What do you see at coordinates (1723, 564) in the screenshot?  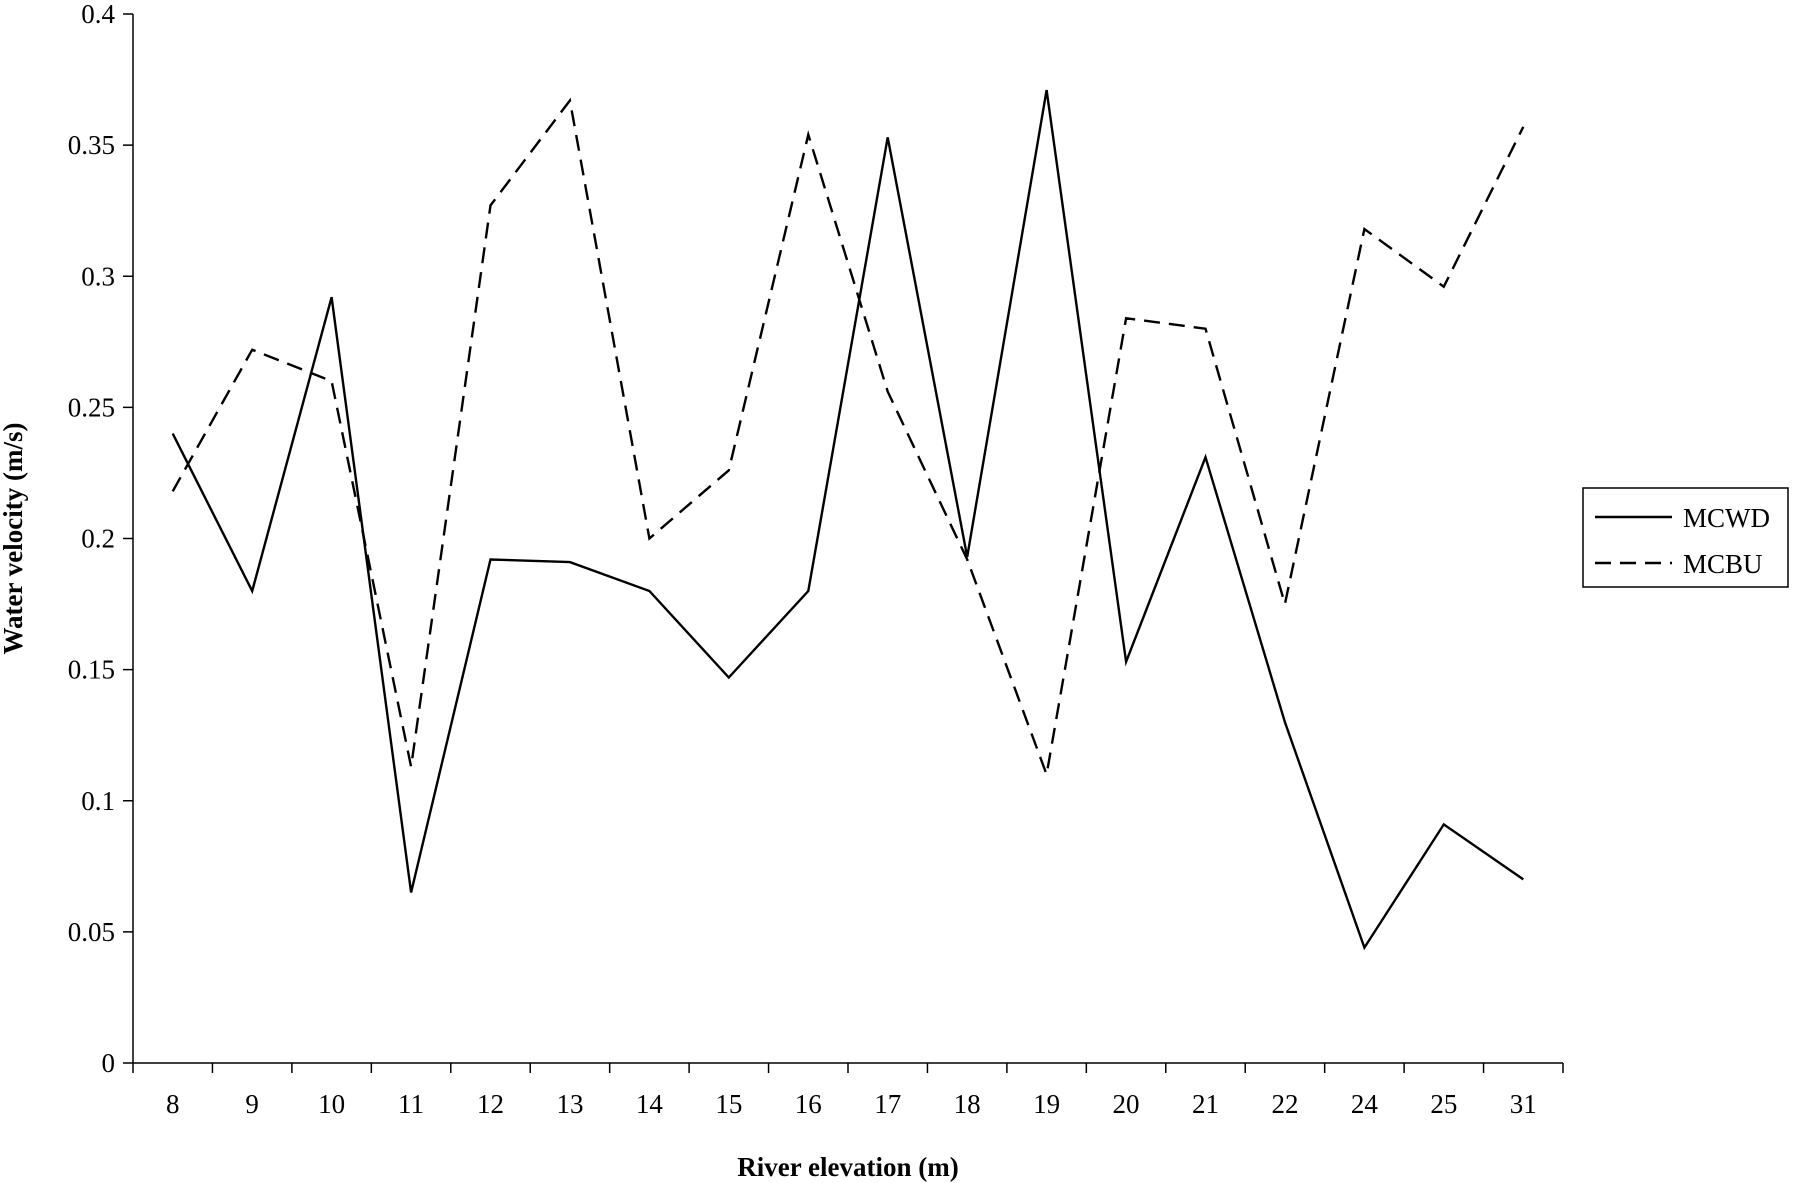 I see `legend-label-mcbu: MCBU` at bounding box center [1723, 564].